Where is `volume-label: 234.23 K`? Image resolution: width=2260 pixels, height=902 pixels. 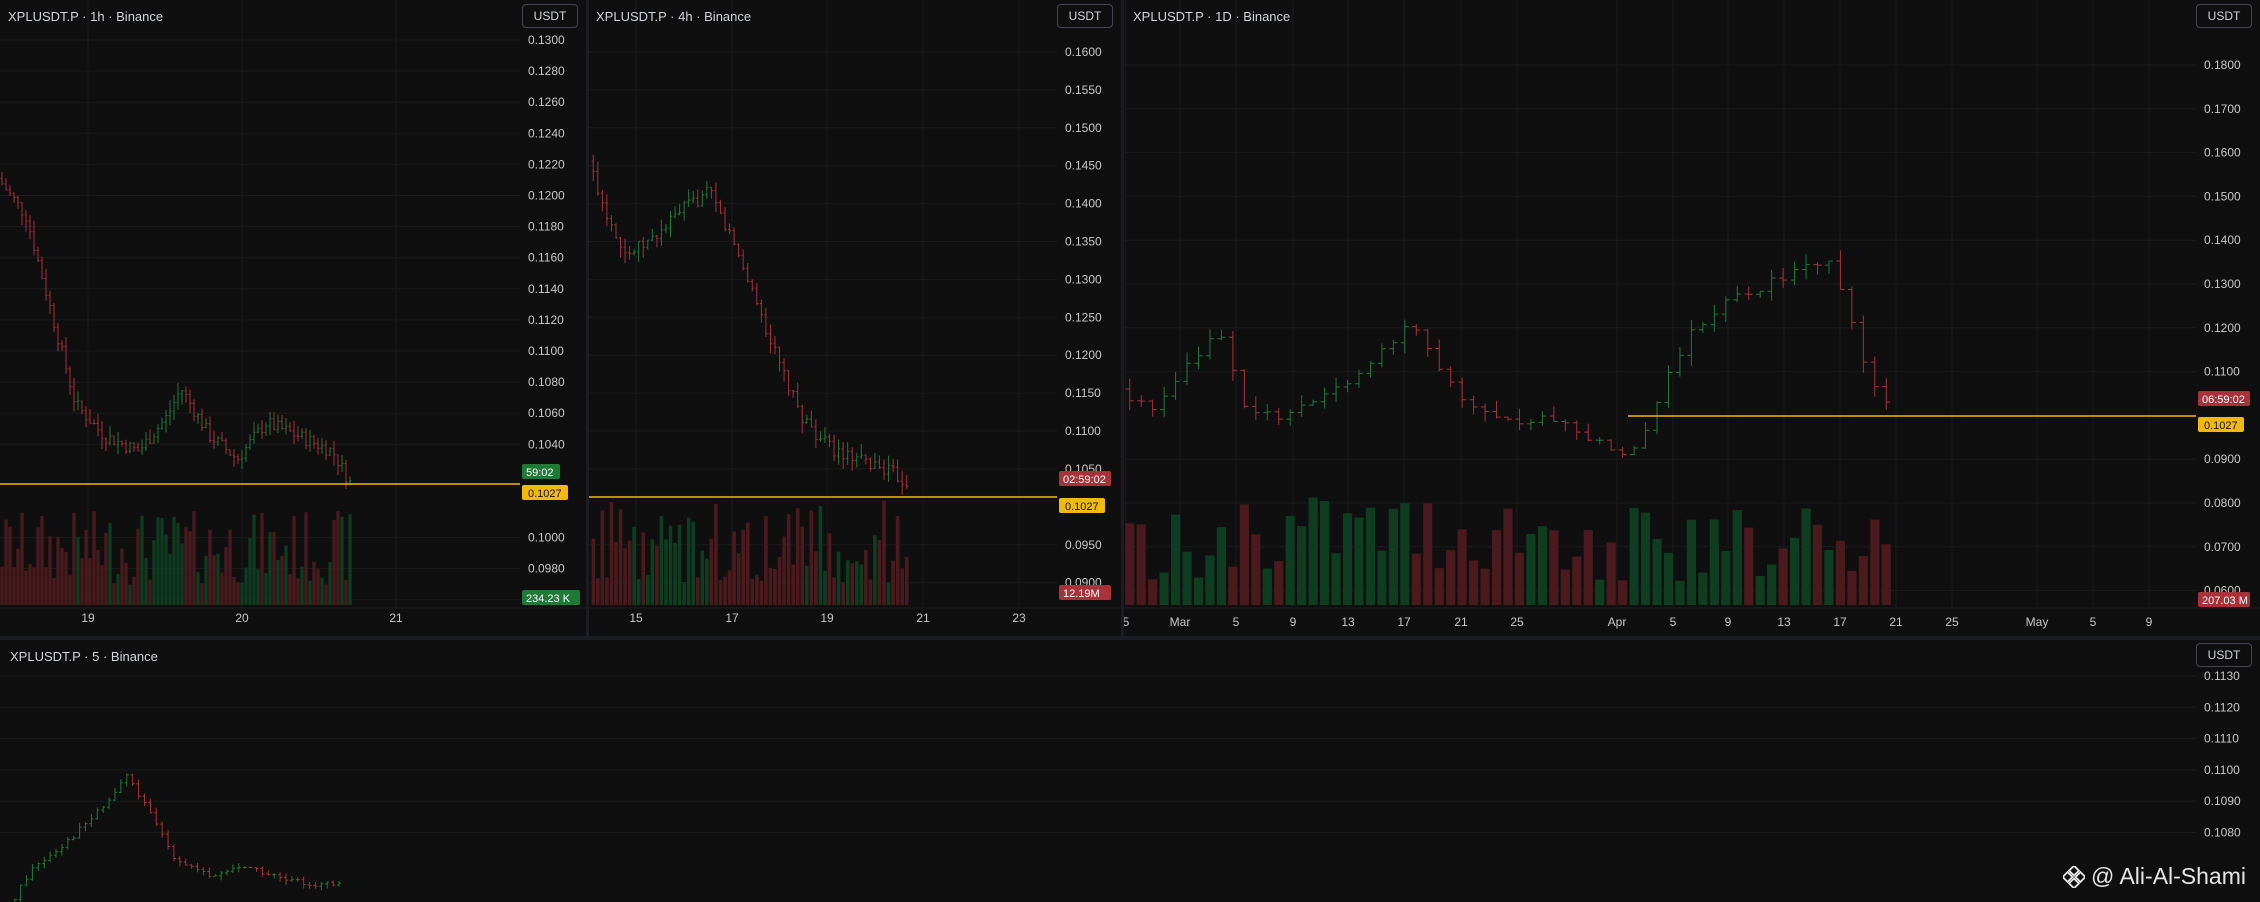
volume-label: 234.23 K is located at coordinates (548, 599).